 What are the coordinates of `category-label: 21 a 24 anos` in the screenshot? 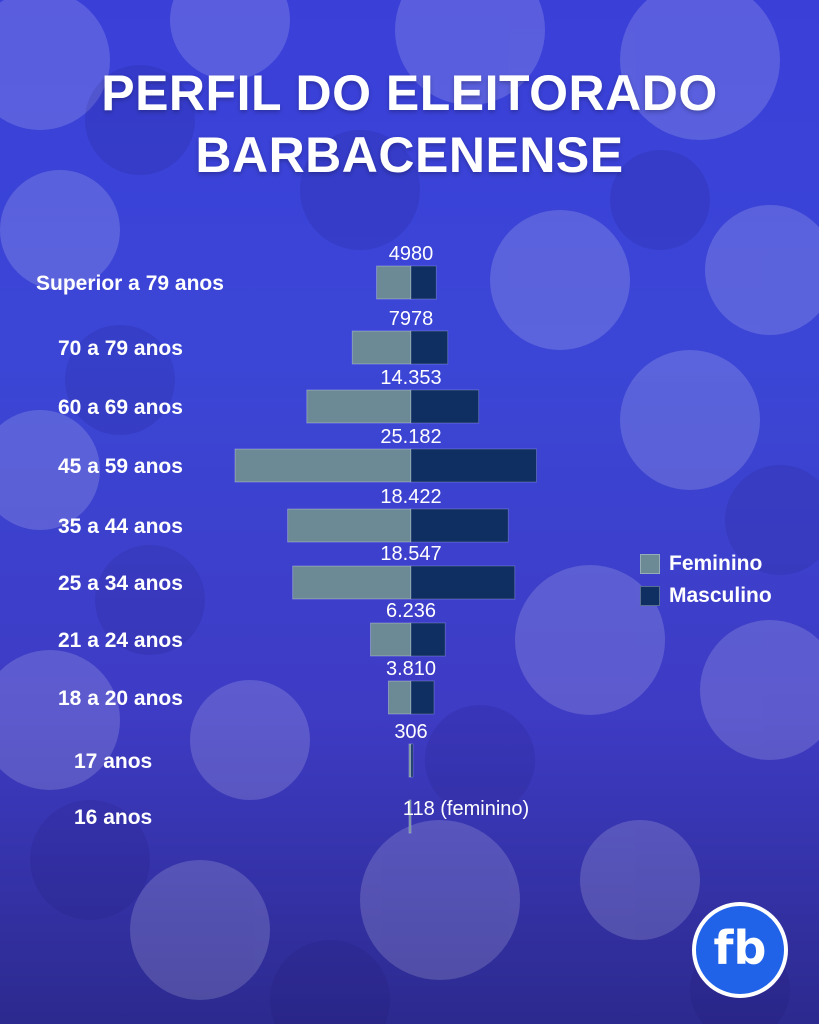 It's located at (120, 640).